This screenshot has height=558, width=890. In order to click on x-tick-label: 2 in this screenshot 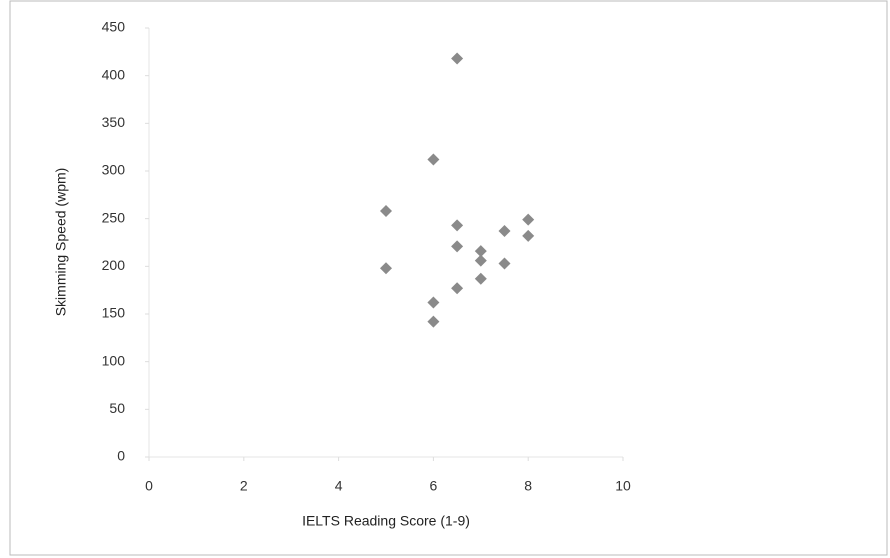, I will do `click(244, 486)`.